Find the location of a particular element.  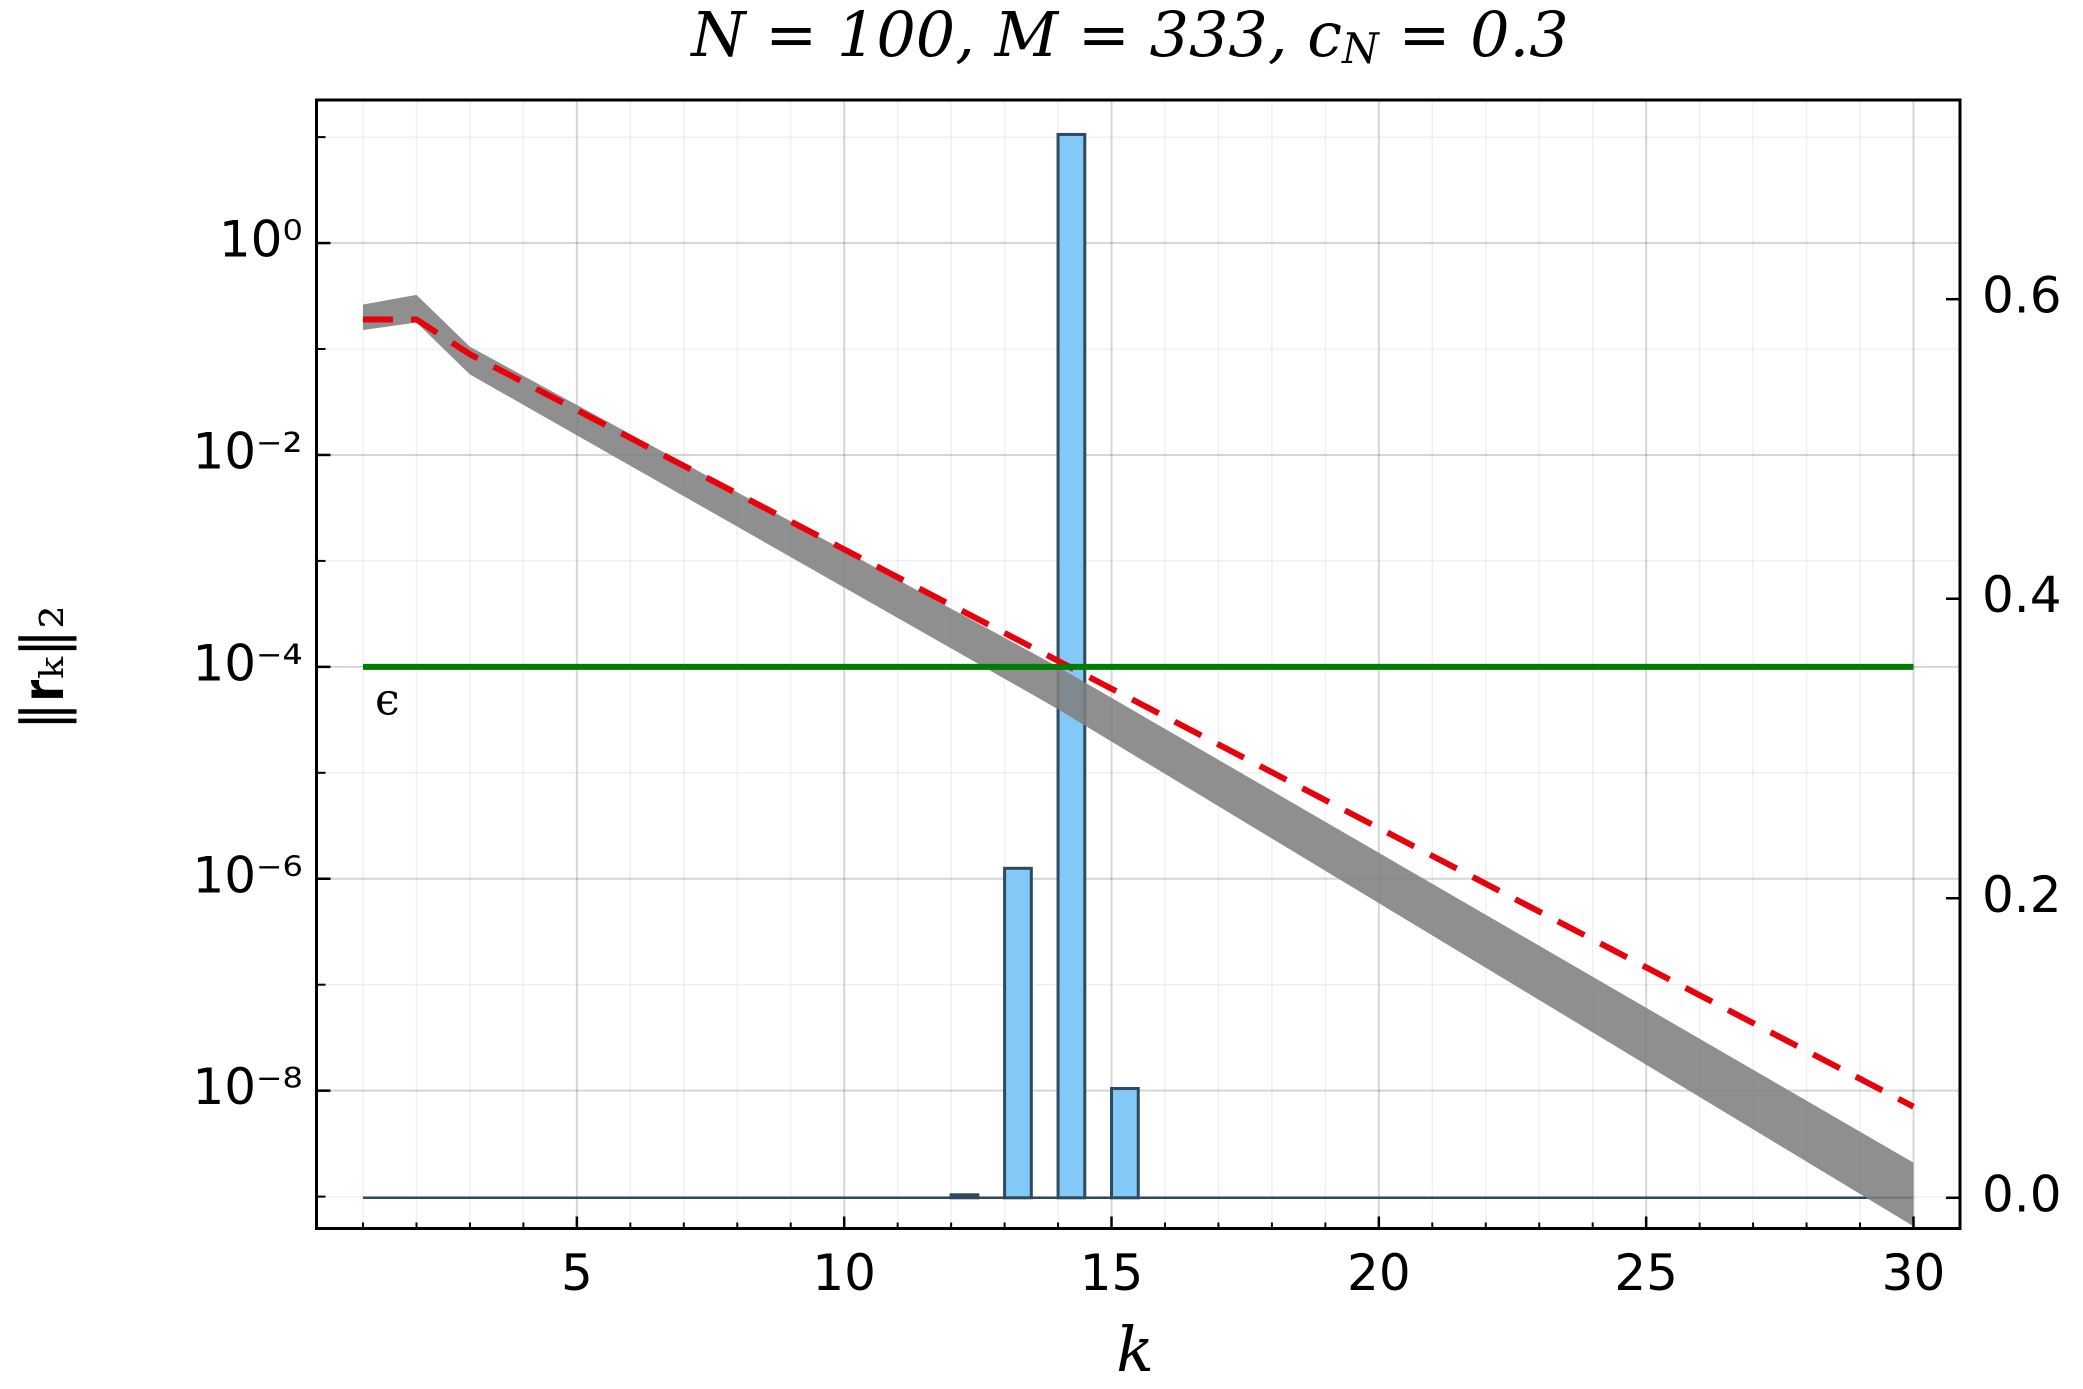

x-tick-label: 15 is located at coordinates (1112, 1273).